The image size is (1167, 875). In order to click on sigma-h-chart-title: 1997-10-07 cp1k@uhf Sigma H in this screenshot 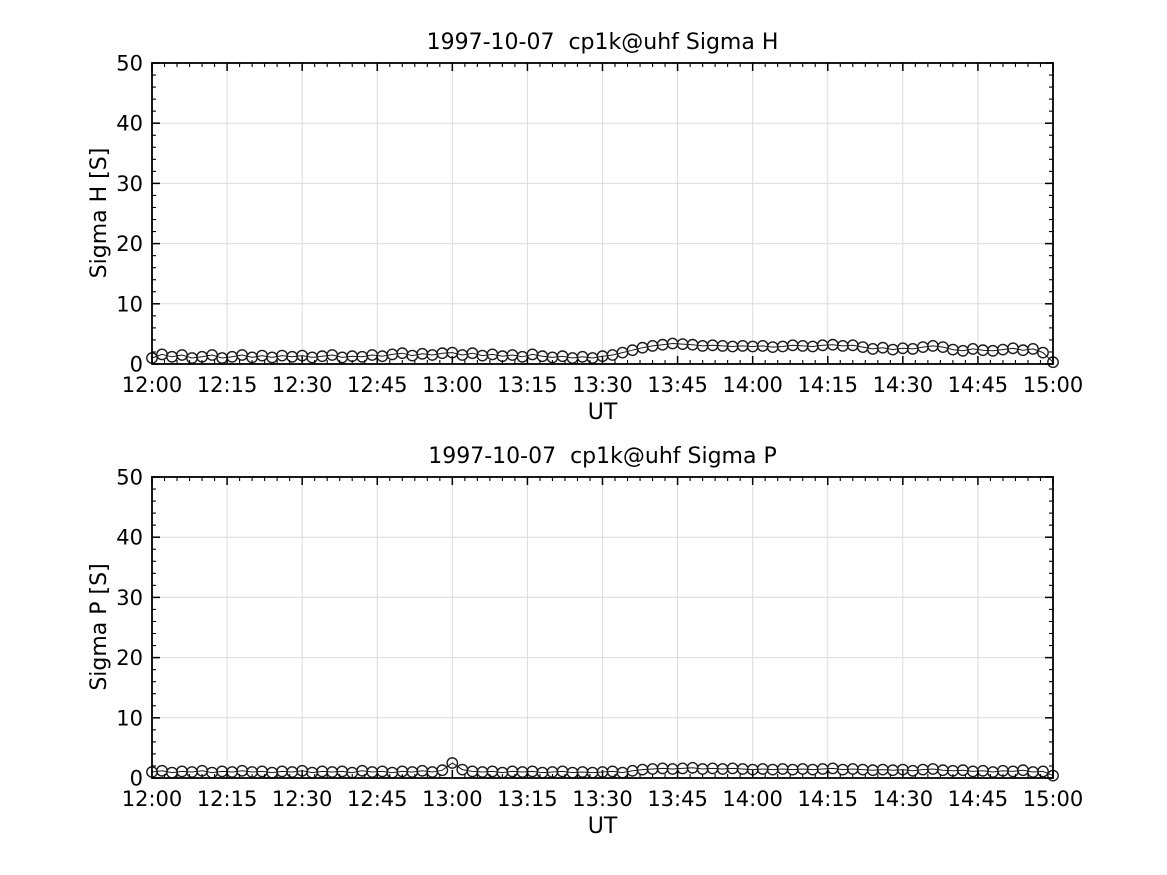, I will do `click(602, 42)`.